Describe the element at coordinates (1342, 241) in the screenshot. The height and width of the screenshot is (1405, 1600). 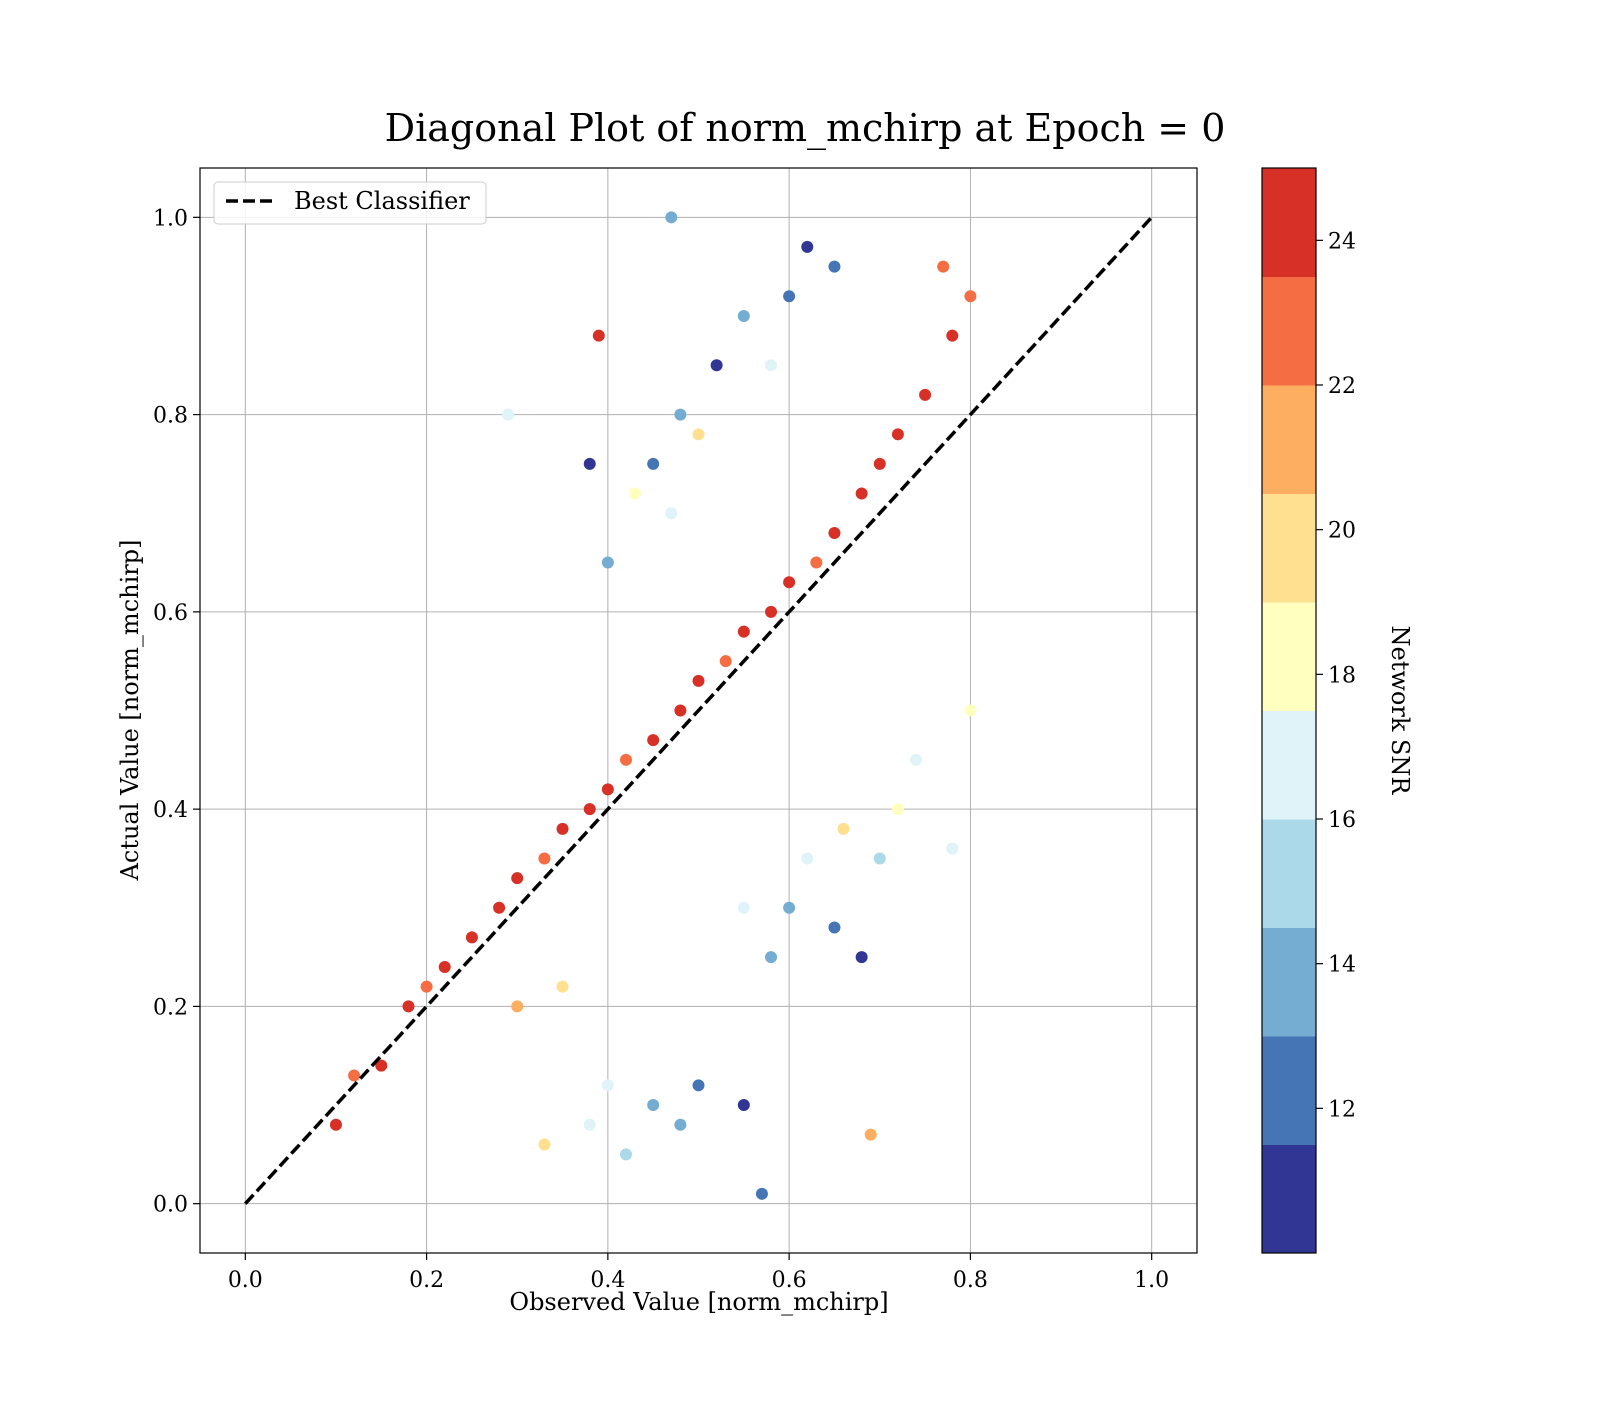
I see `colorbar-tick-label: 24` at that location.